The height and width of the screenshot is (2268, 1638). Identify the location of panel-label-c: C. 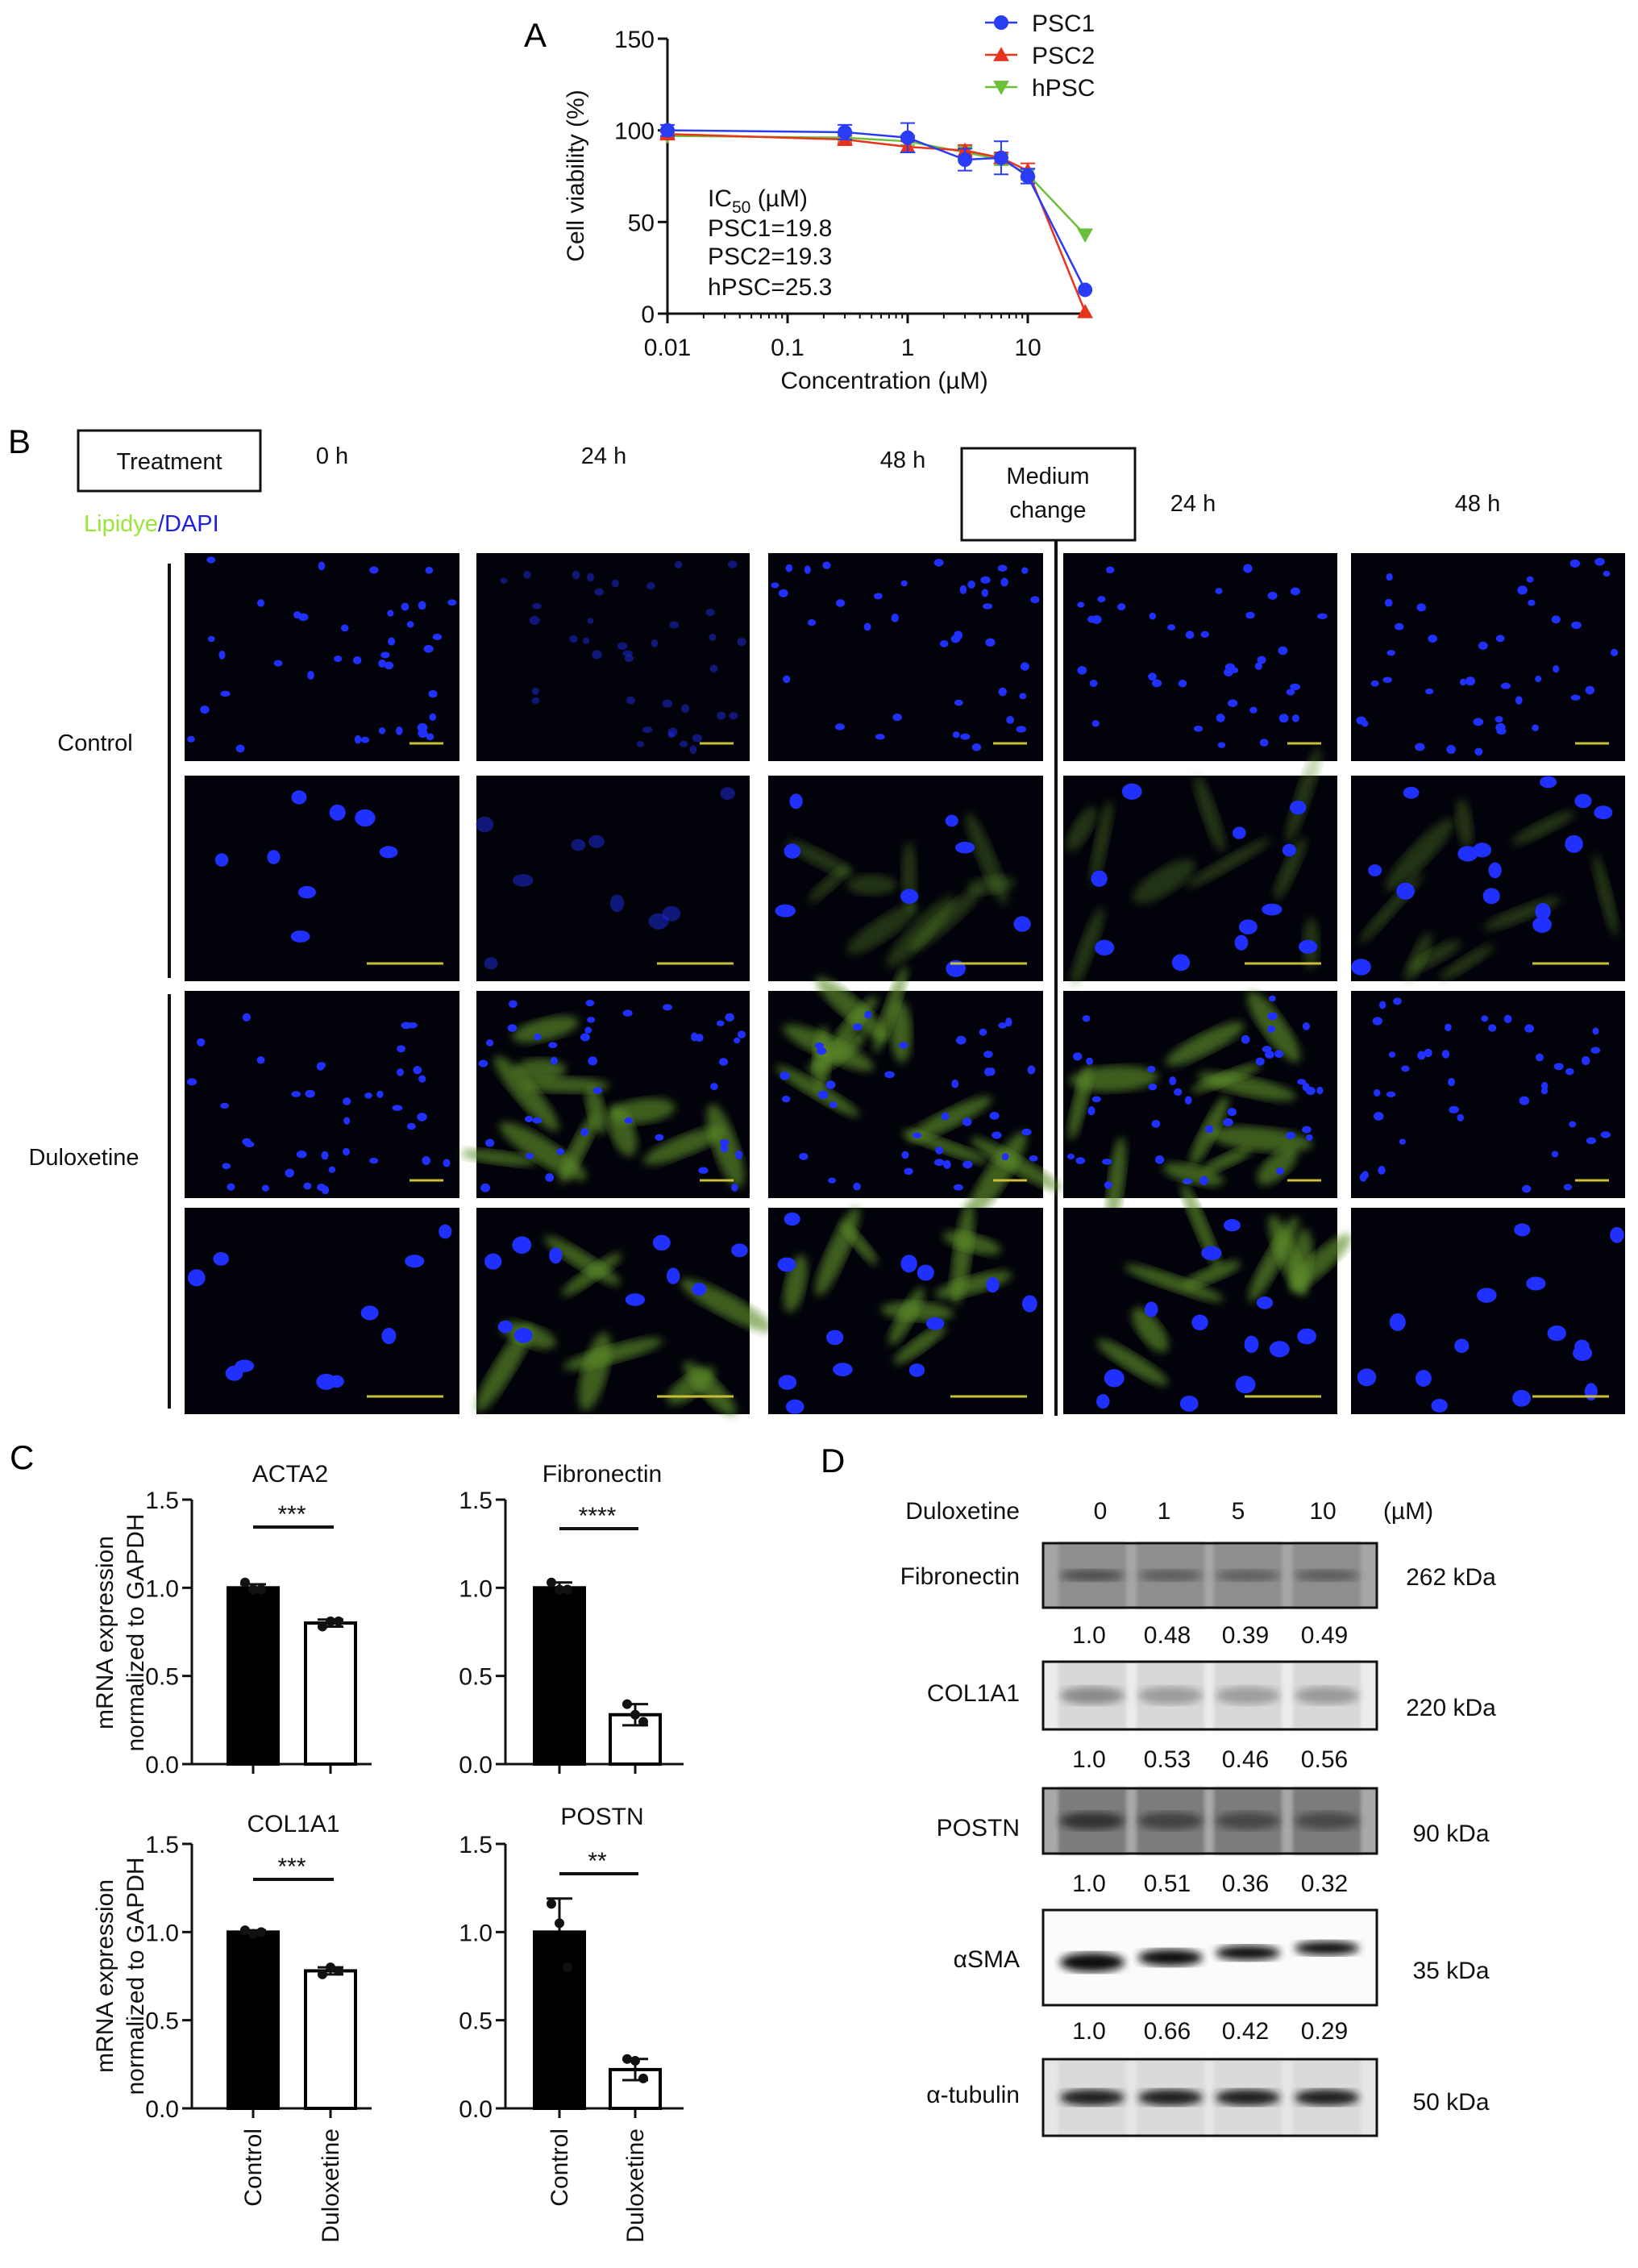
(22, 1457).